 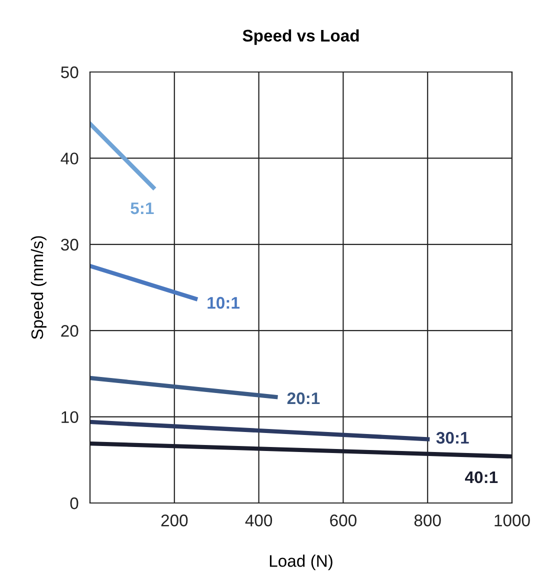 What do you see at coordinates (69, 158) in the screenshot?
I see `y-tick-label: 40` at bounding box center [69, 158].